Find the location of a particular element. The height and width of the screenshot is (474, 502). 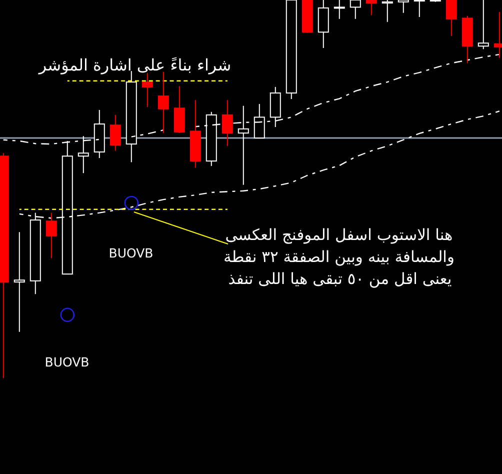

annotation: هنا الاستوب اسفل الموفنج العكسى is located at coordinates (339, 235).